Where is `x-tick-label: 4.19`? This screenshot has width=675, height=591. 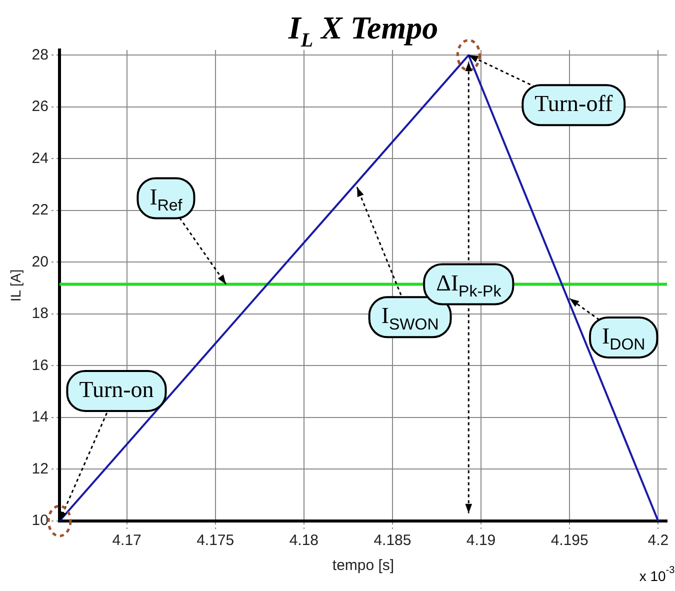 x-tick-label: 4.19 is located at coordinates (481, 541).